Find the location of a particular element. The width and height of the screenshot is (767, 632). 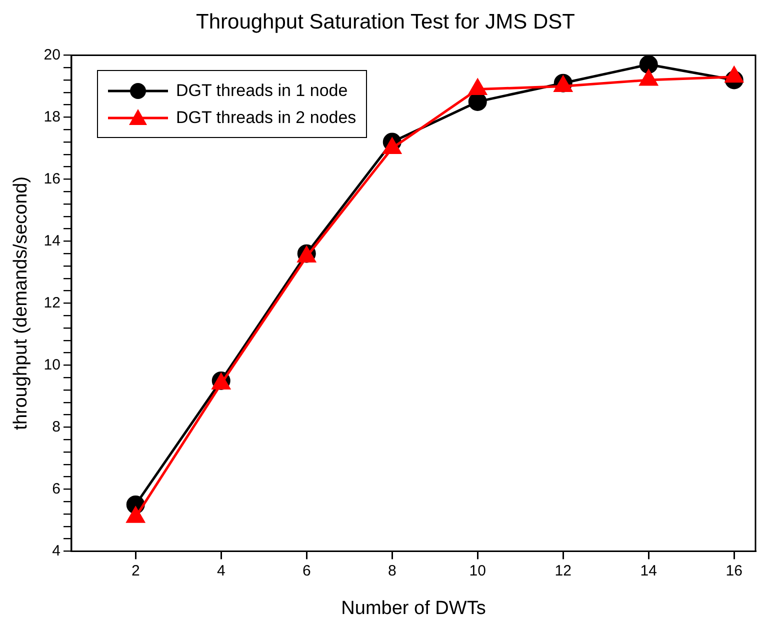

x-tick-label: 12 is located at coordinates (563, 571).